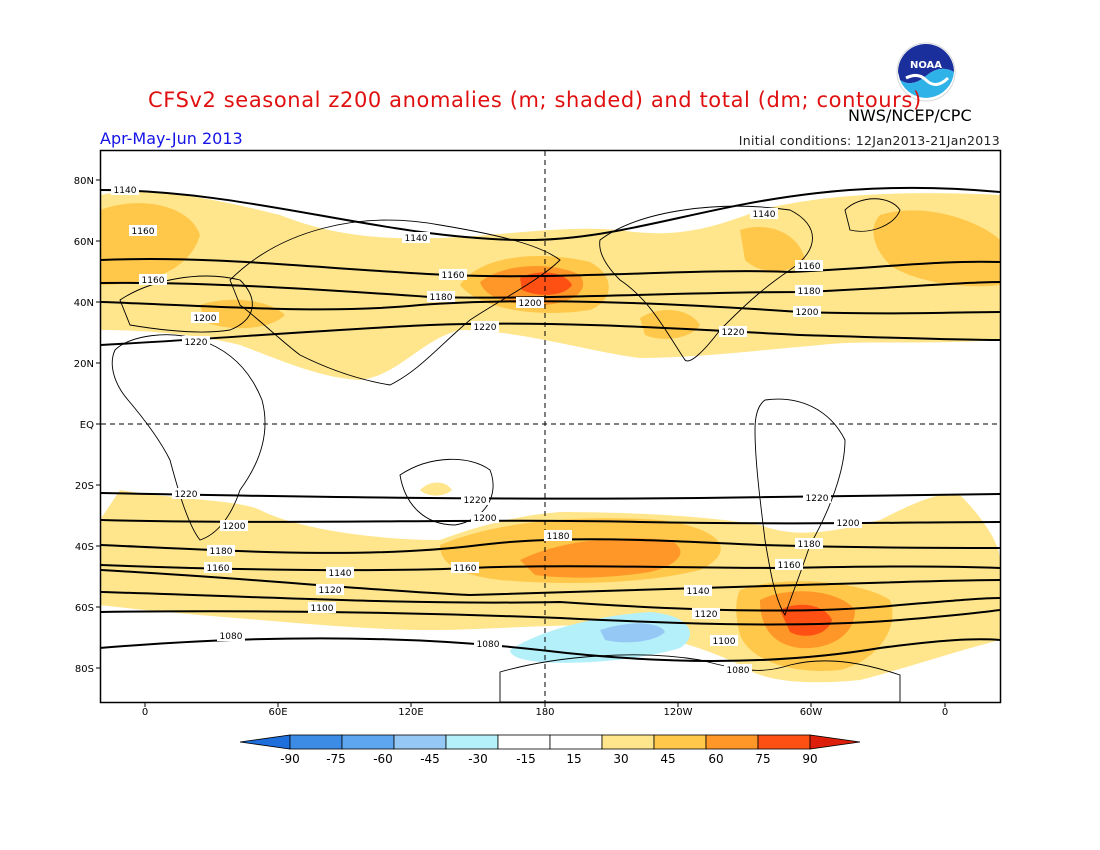  I want to click on south-america-coastline, so click(800, 507).